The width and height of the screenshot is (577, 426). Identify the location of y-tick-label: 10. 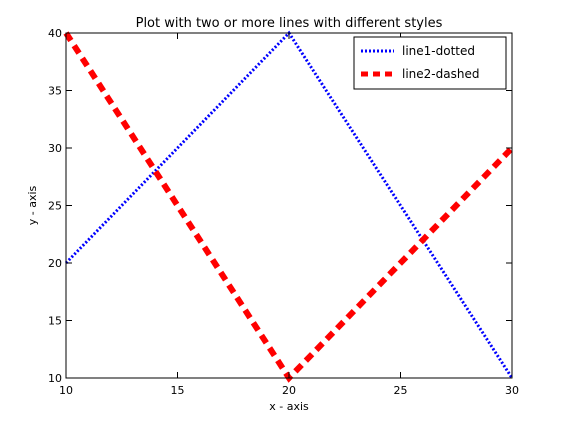
(55, 378).